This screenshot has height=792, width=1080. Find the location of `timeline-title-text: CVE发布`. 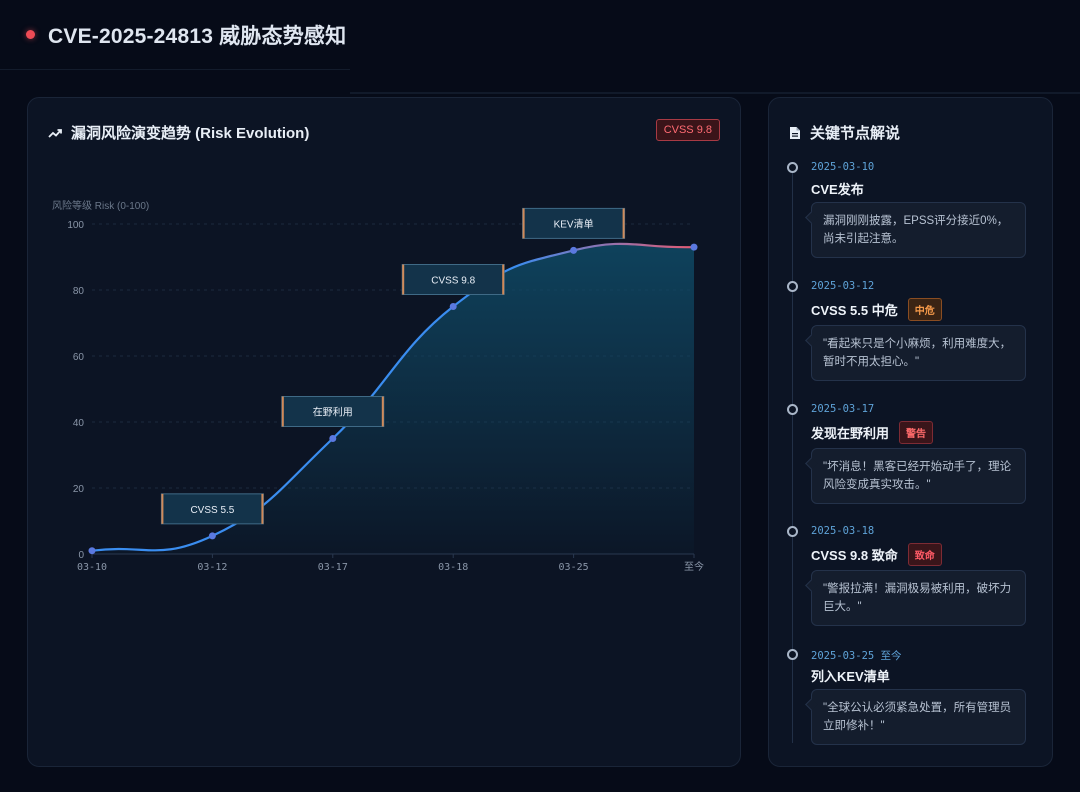

timeline-title-text: CVE发布 is located at coordinates (837, 189).